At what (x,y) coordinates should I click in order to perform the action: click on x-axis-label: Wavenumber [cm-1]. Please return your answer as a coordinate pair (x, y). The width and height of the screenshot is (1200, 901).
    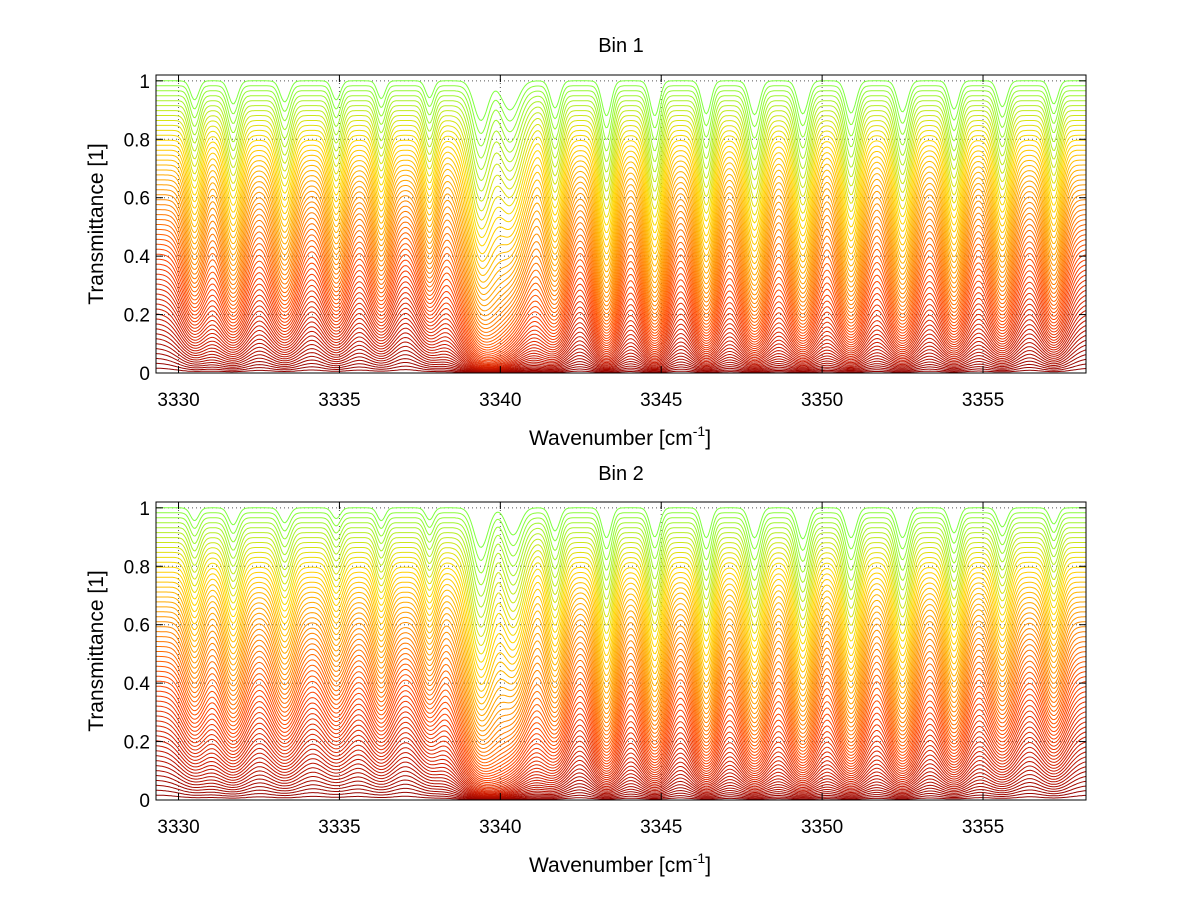
    Looking at the image, I should click on (620, 863).